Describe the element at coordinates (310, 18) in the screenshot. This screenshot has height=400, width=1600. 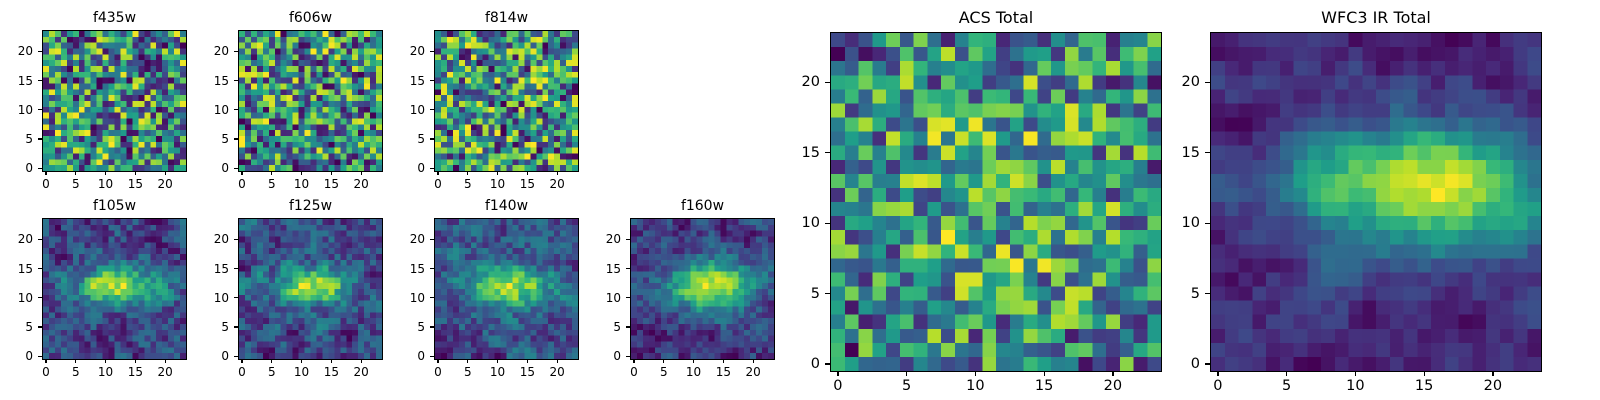
I see `panel-title-f606w: f606w` at that location.